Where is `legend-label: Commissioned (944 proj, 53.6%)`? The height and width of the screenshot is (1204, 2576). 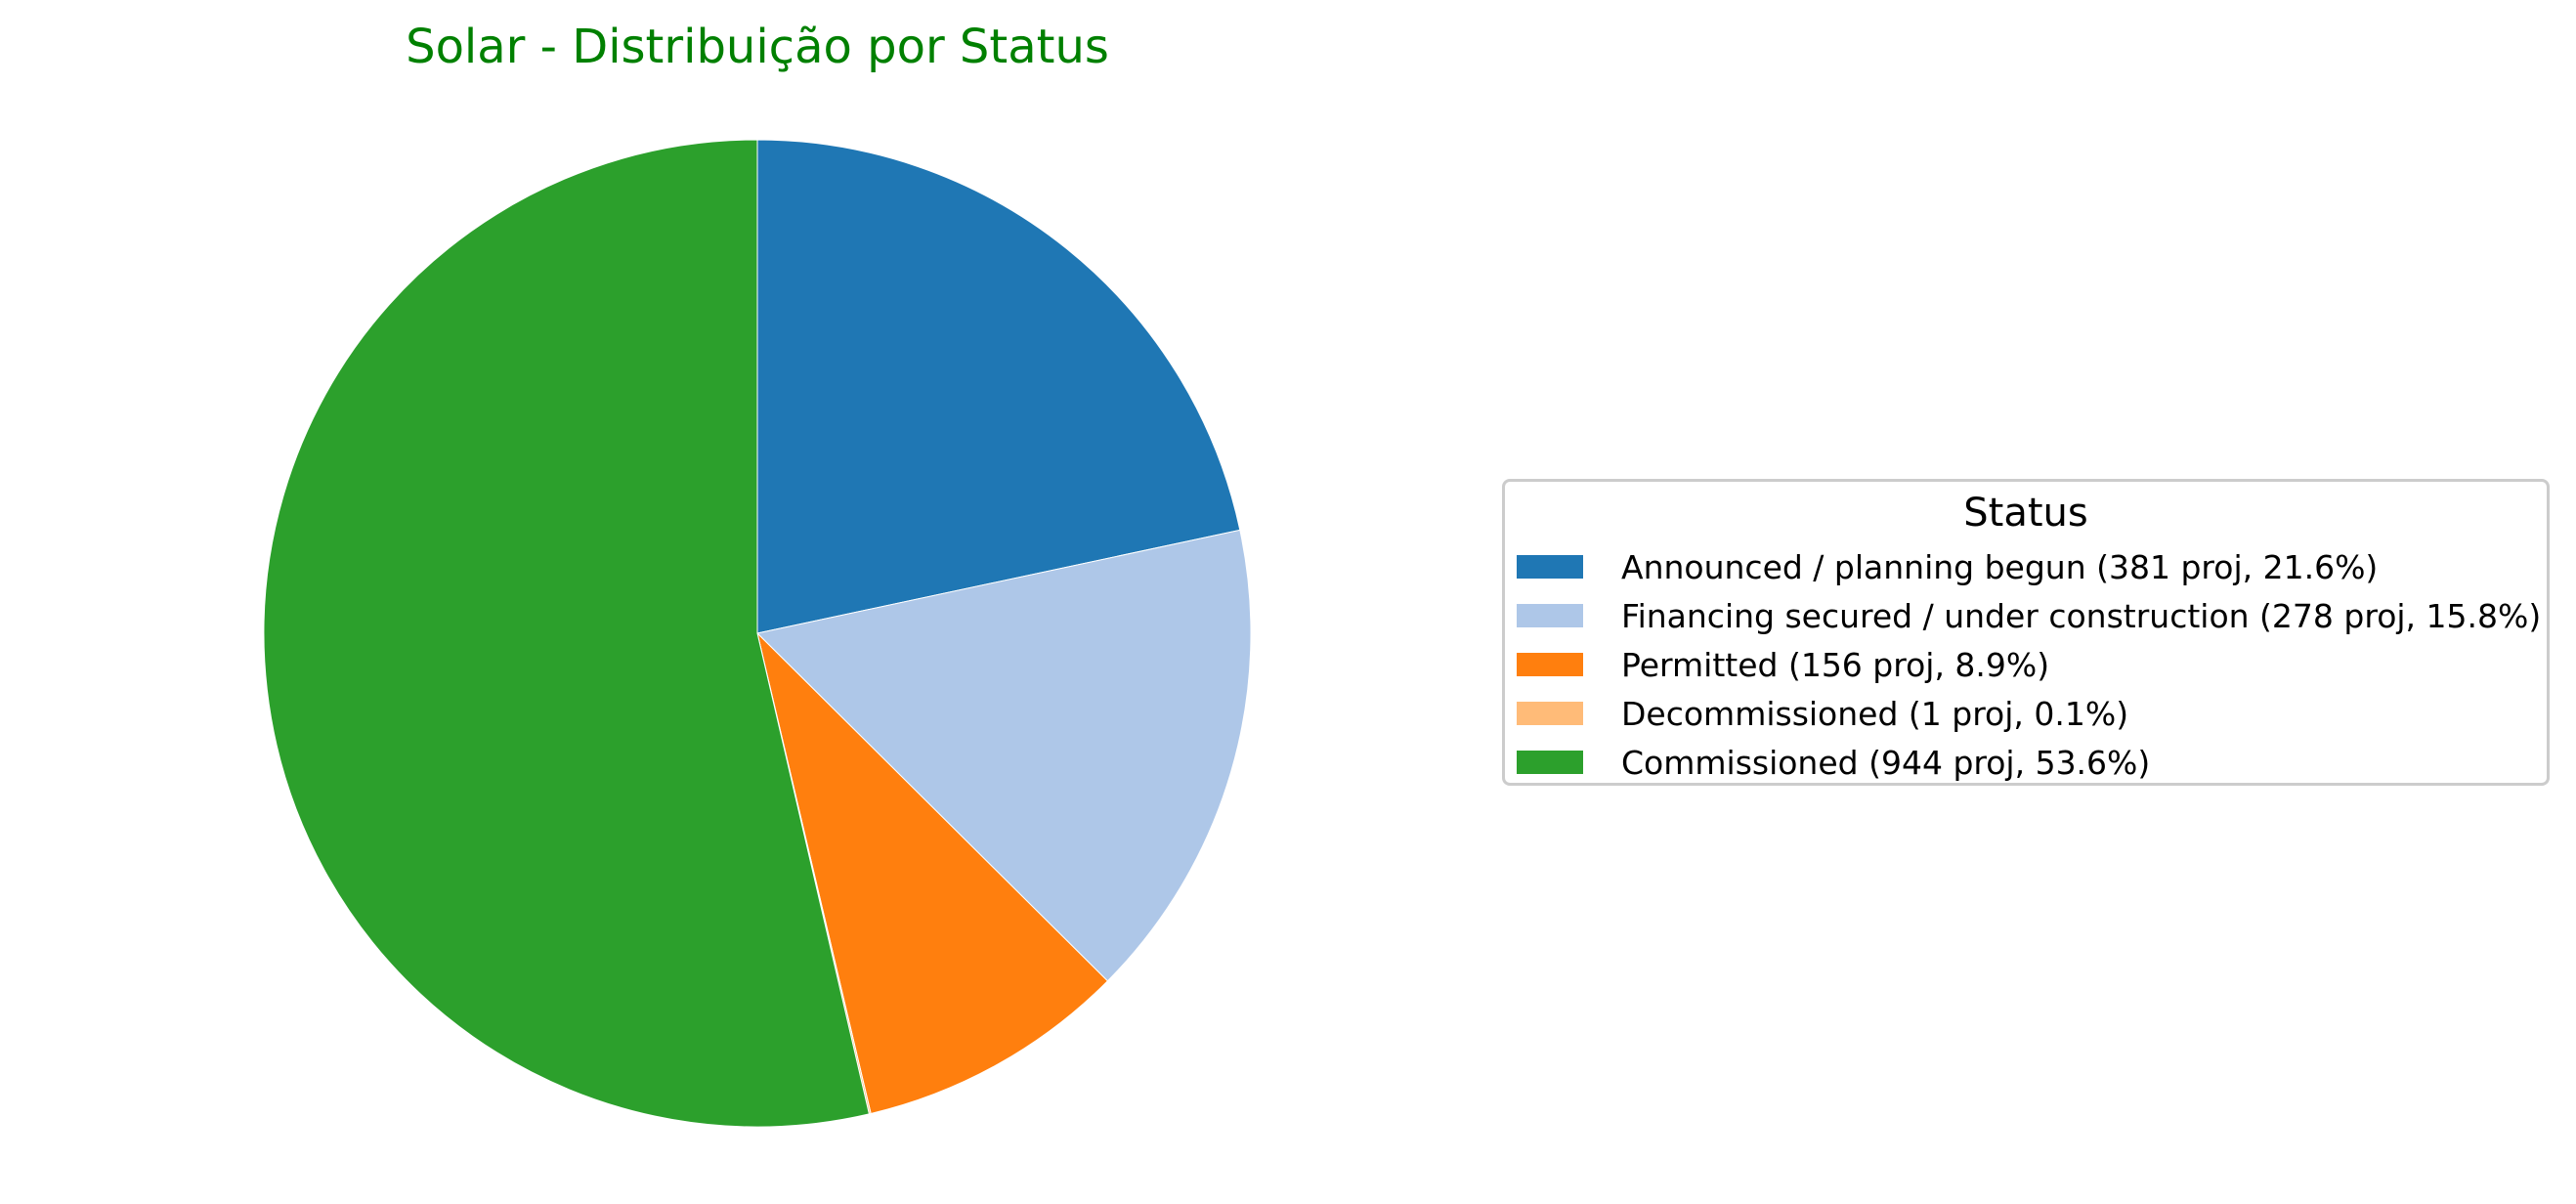 legend-label: Commissioned (944 proj, 53.6%) is located at coordinates (1886, 763).